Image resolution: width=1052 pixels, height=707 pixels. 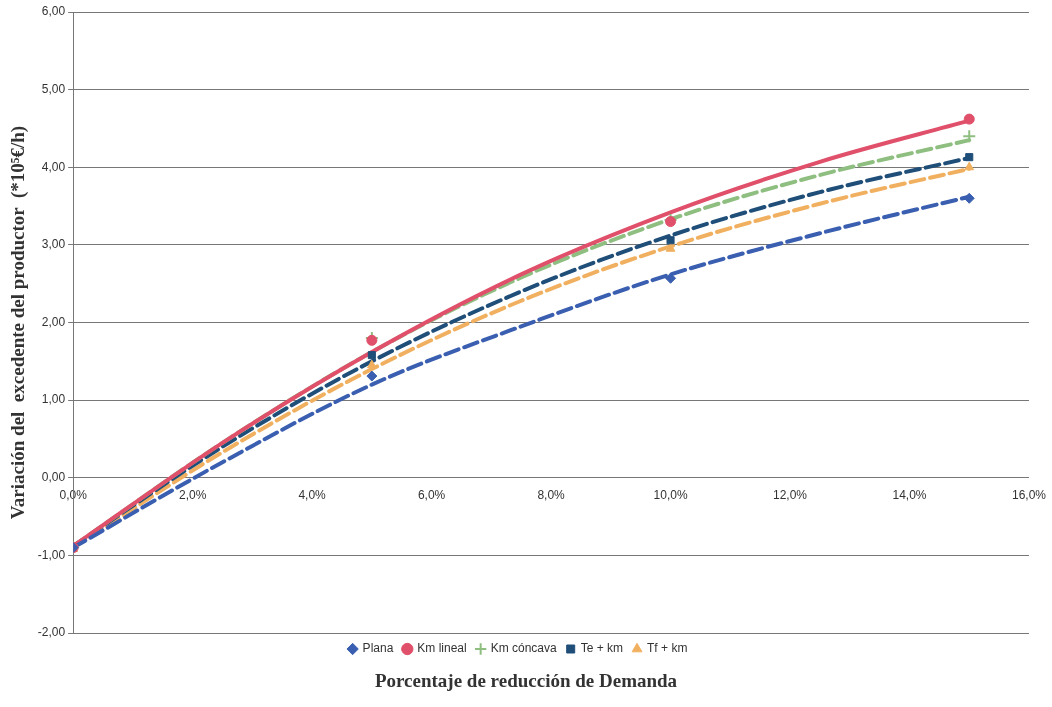 I want to click on y-tick-label: 5,00, so click(x=53, y=88).